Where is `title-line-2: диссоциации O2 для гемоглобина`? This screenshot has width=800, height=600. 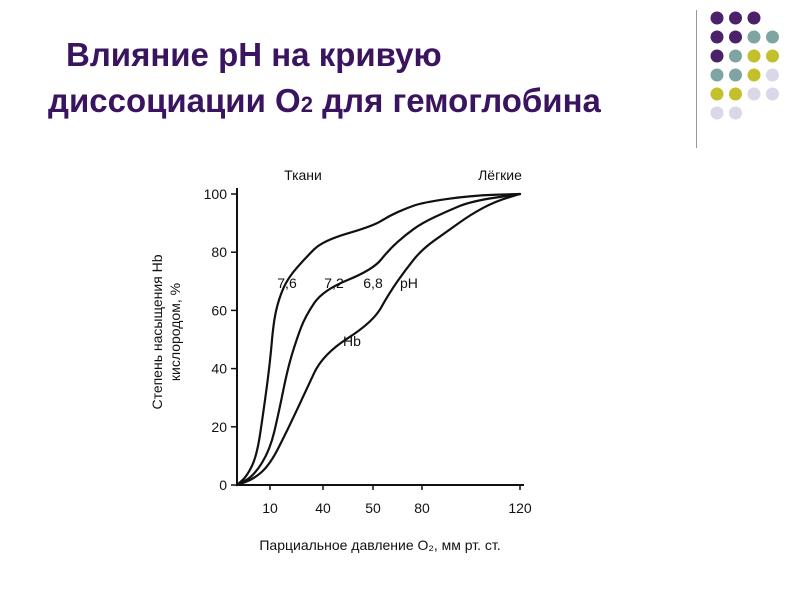 title-line-2: диссоциации O2 для гемоглобина is located at coordinates (370, 103).